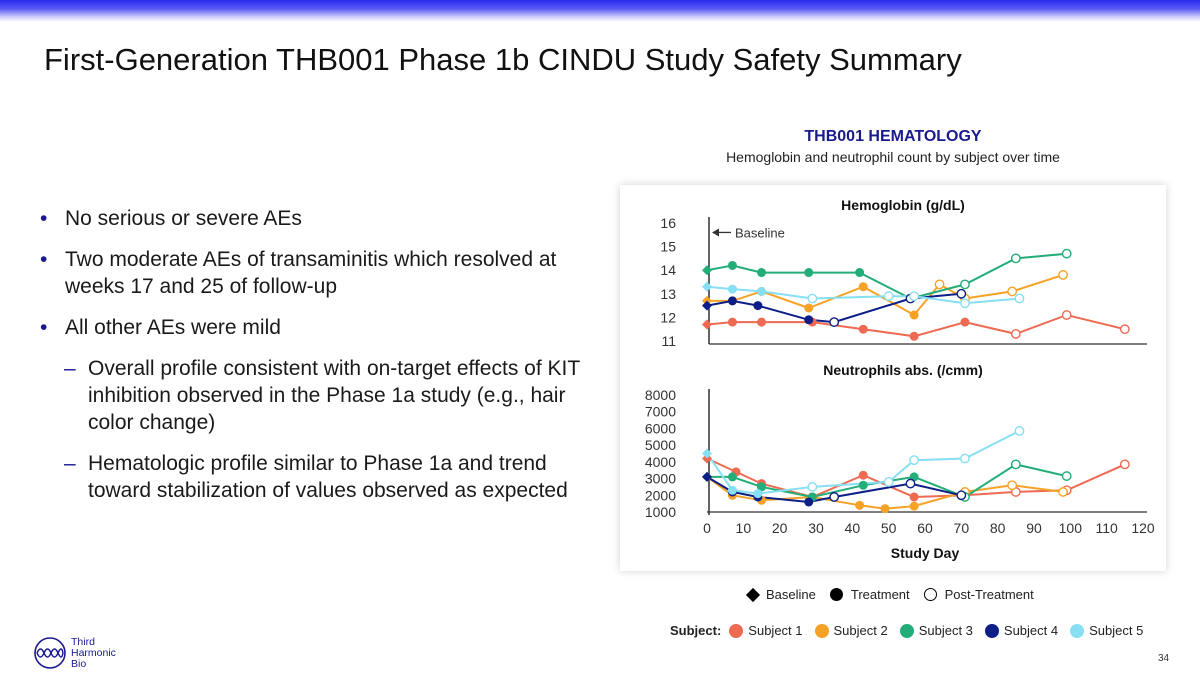 This screenshot has height=675, width=1200. Describe the element at coordinates (962, 528) in the screenshot. I see `x-tick-label: 70` at that location.